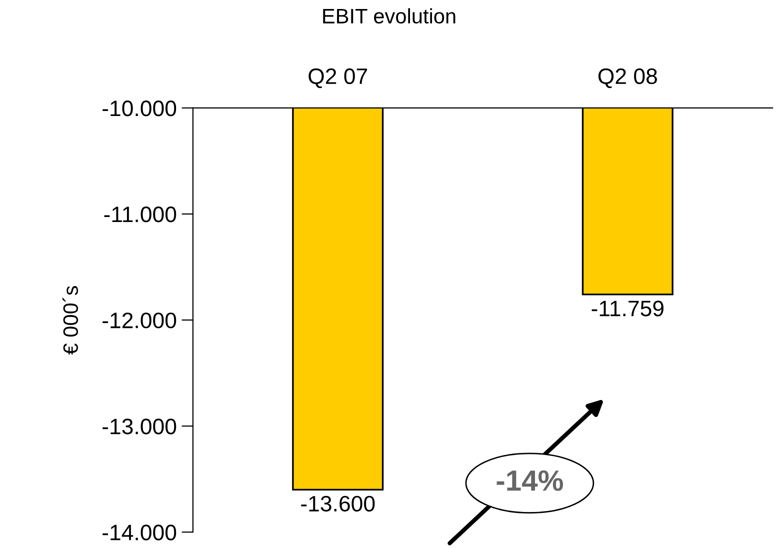 The height and width of the screenshot is (548, 778). I want to click on y-tick-label: -13.000, so click(139, 426).